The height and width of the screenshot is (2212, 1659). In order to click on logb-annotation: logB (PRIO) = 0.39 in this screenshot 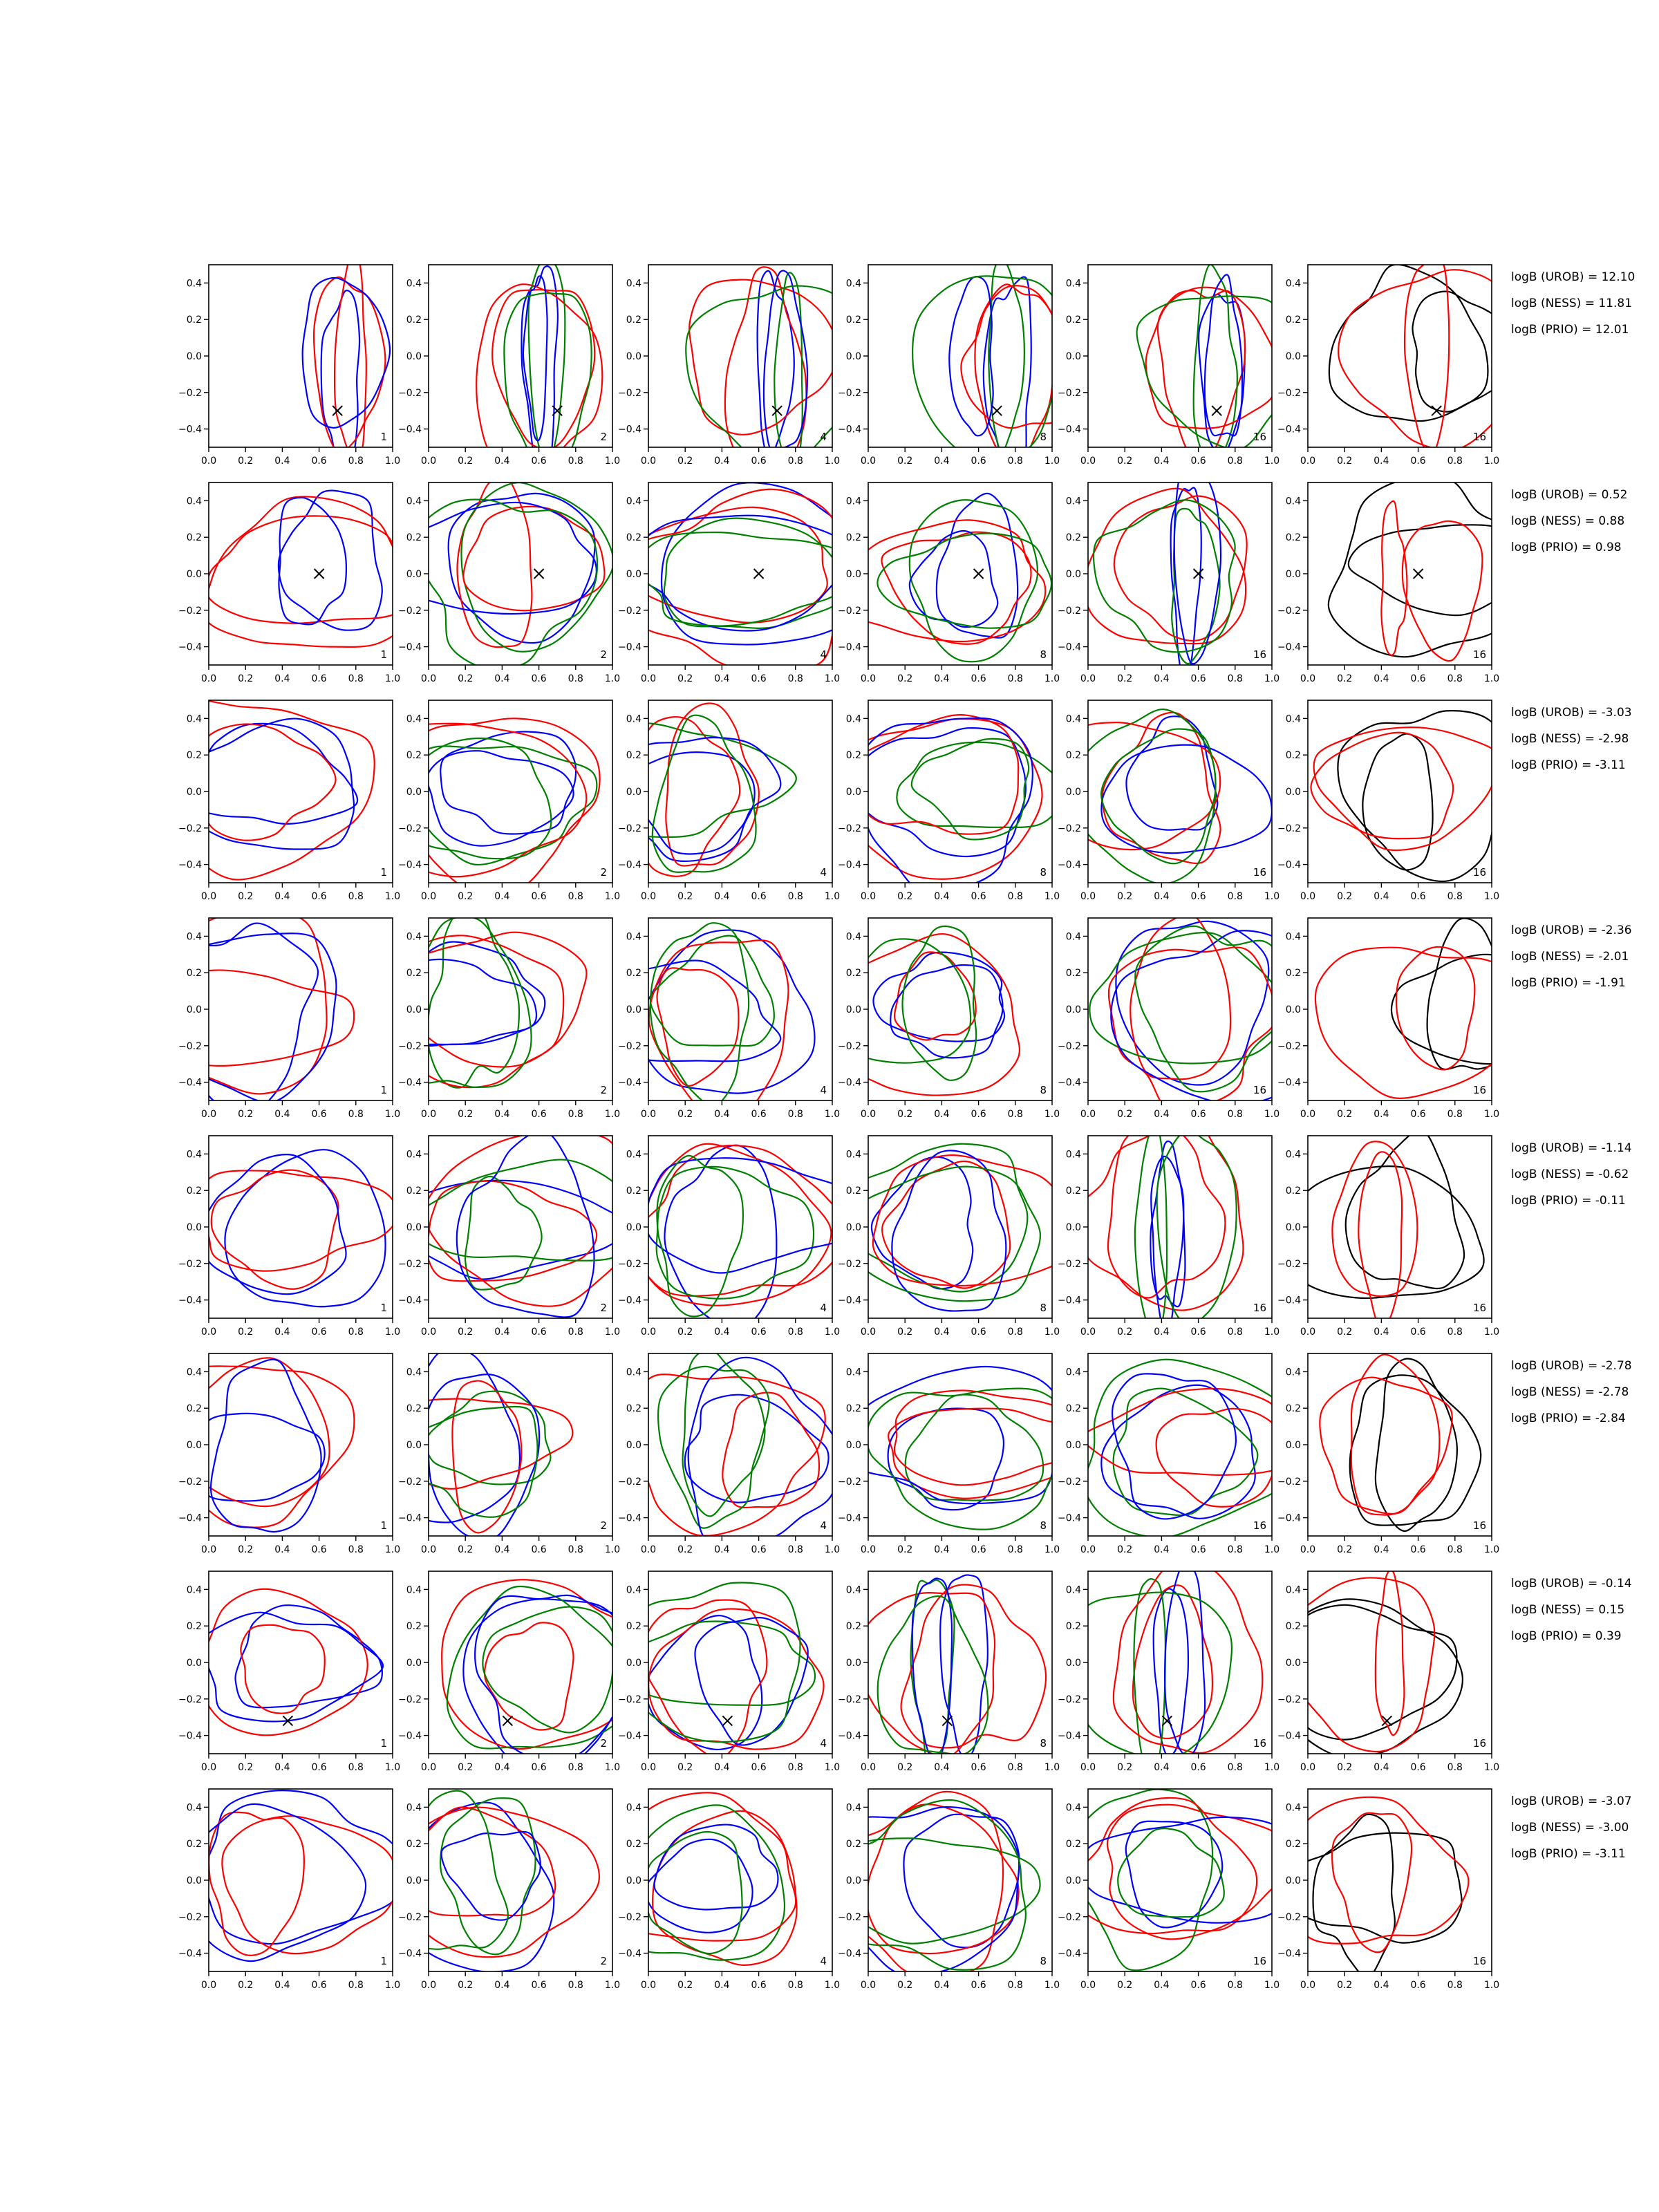, I will do `click(1567, 1636)`.